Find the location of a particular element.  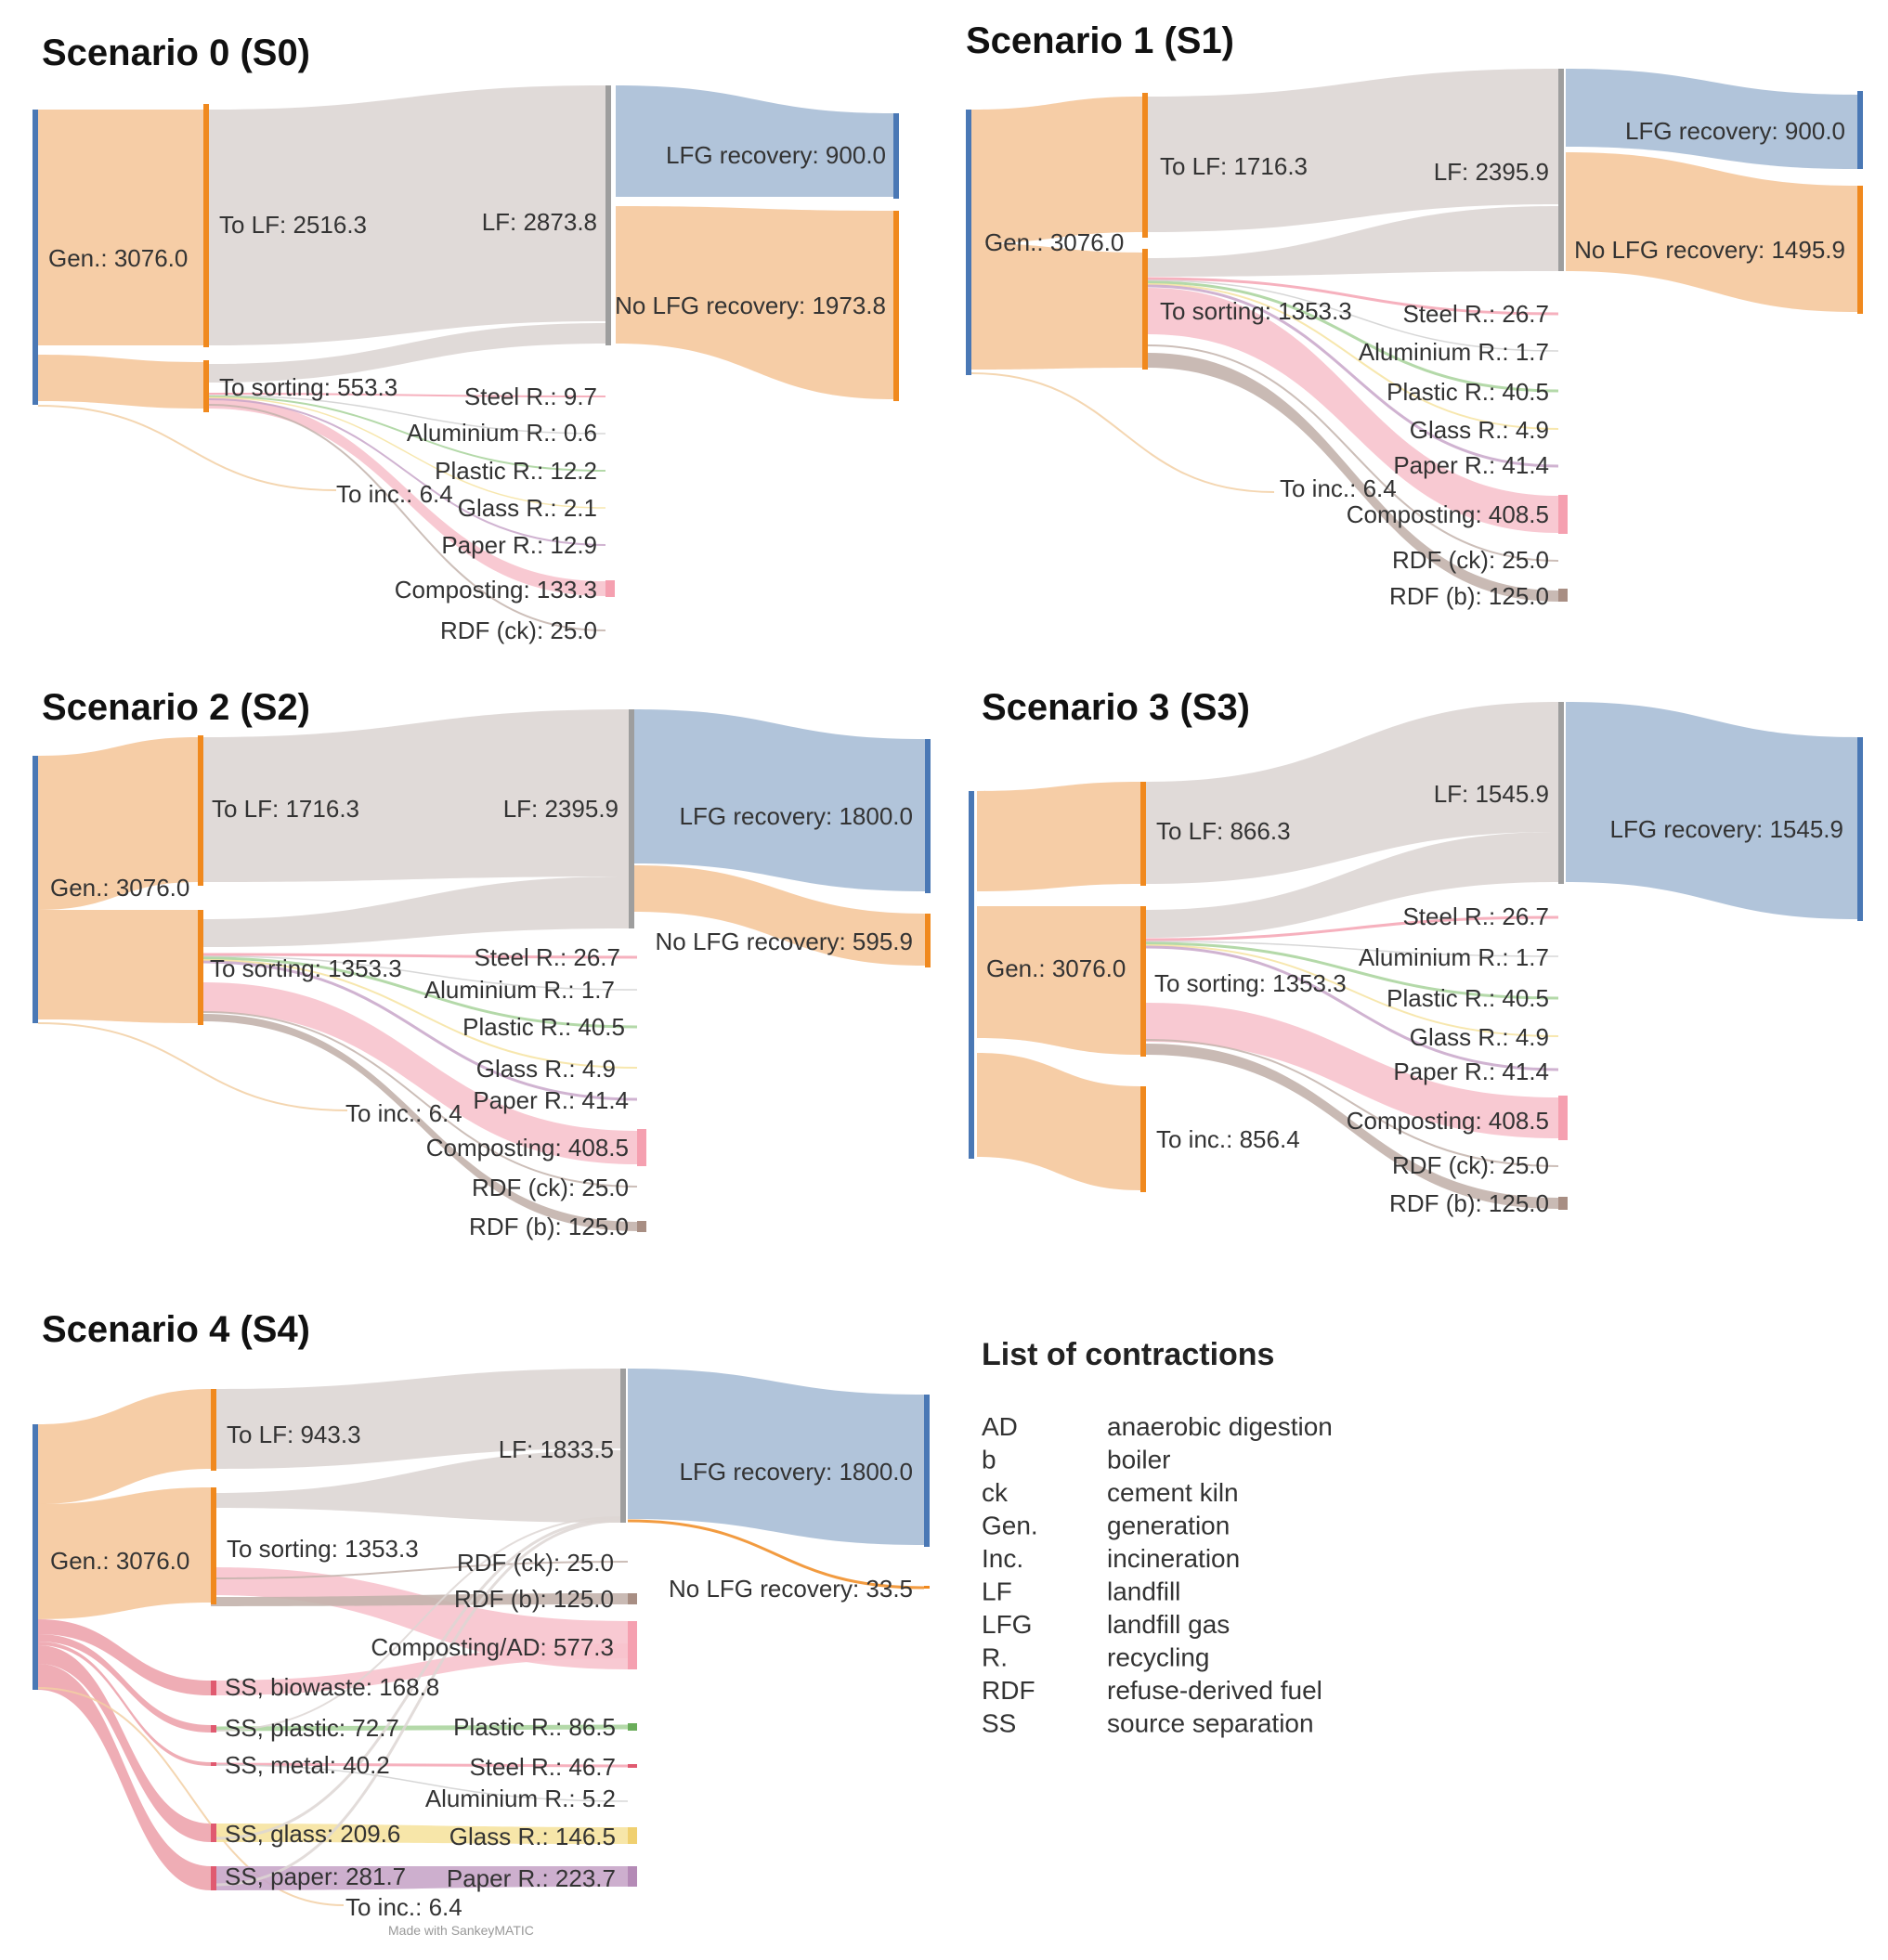

s2-label-paper: Paper R.: 41.4 is located at coordinates (551, 1100).